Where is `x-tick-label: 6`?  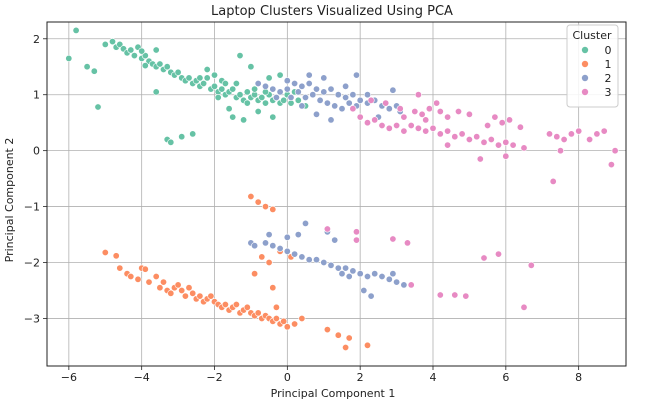 x-tick-label: 6 is located at coordinates (505, 377).